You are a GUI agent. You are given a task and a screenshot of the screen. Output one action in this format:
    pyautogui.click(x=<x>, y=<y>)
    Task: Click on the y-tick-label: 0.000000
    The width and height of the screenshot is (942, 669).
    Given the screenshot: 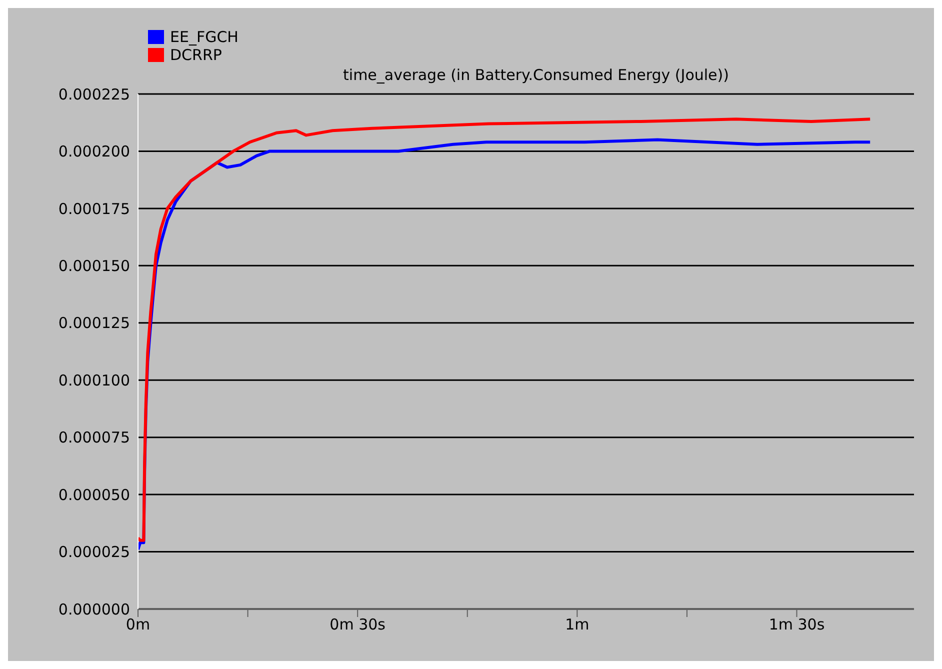 What is the action you would take?
    pyautogui.click(x=94, y=609)
    